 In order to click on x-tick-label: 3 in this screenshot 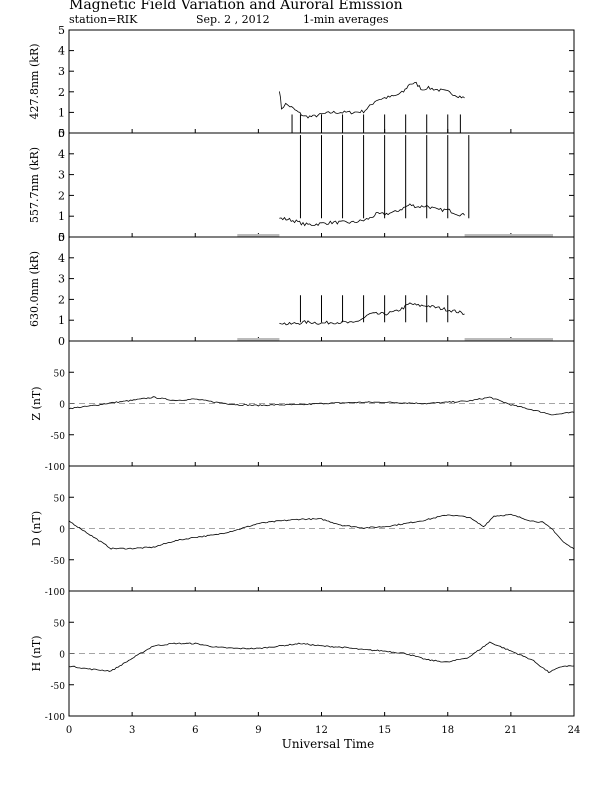, I will do `click(132, 730)`.